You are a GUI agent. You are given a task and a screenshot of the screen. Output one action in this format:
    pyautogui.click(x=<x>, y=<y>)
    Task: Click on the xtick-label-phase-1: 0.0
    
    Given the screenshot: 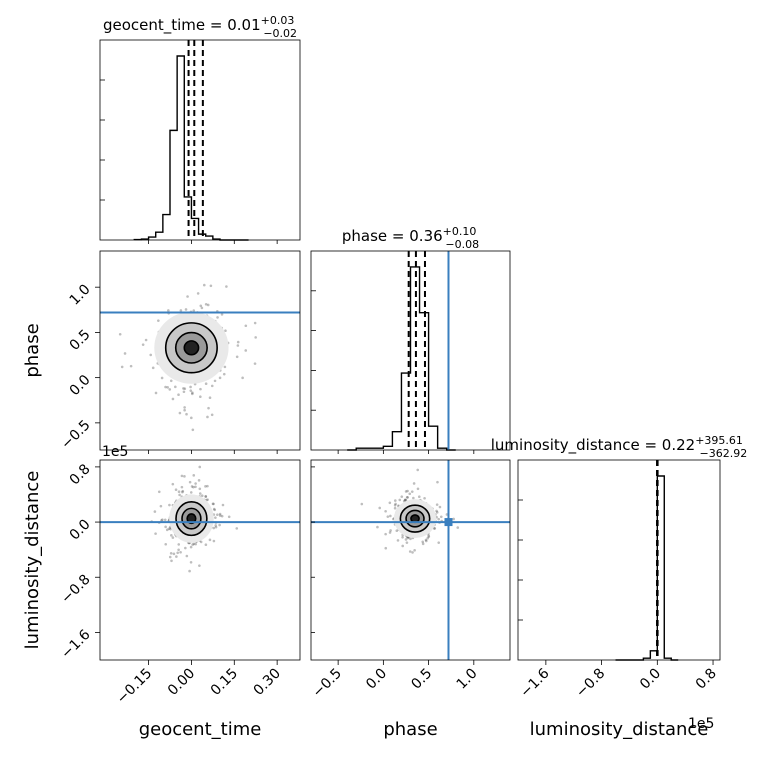 What is the action you would take?
    pyautogui.click(x=376, y=679)
    